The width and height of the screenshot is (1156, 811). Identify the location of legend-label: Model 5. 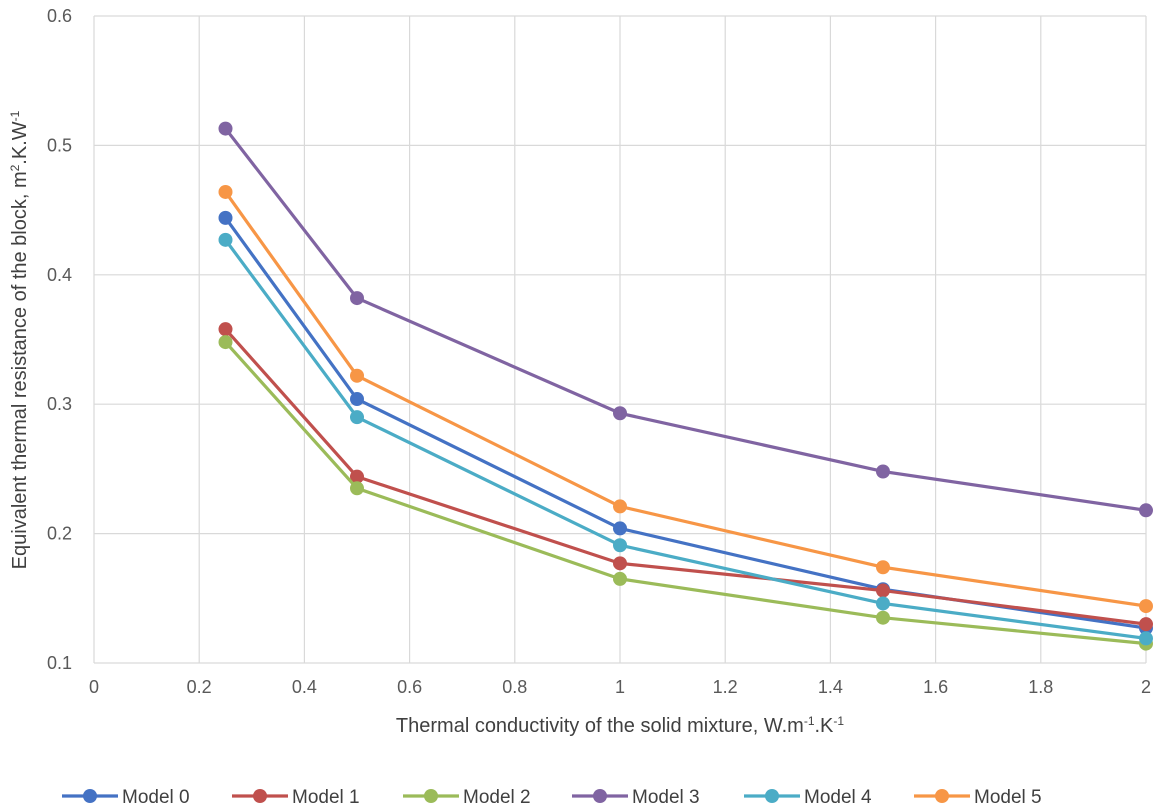
(1008, 797).